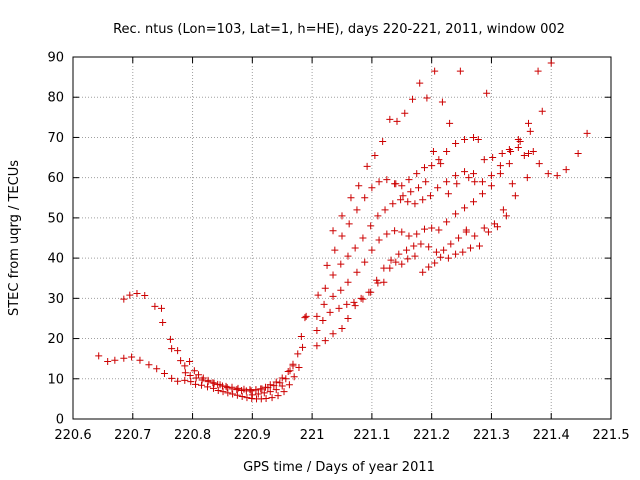 The height and width of the screenshot is (480, 640). What do you see at coordinates (312, 435) in the screenshot?
I see `x-tick-label: 221` at bounding box center [312, 435].